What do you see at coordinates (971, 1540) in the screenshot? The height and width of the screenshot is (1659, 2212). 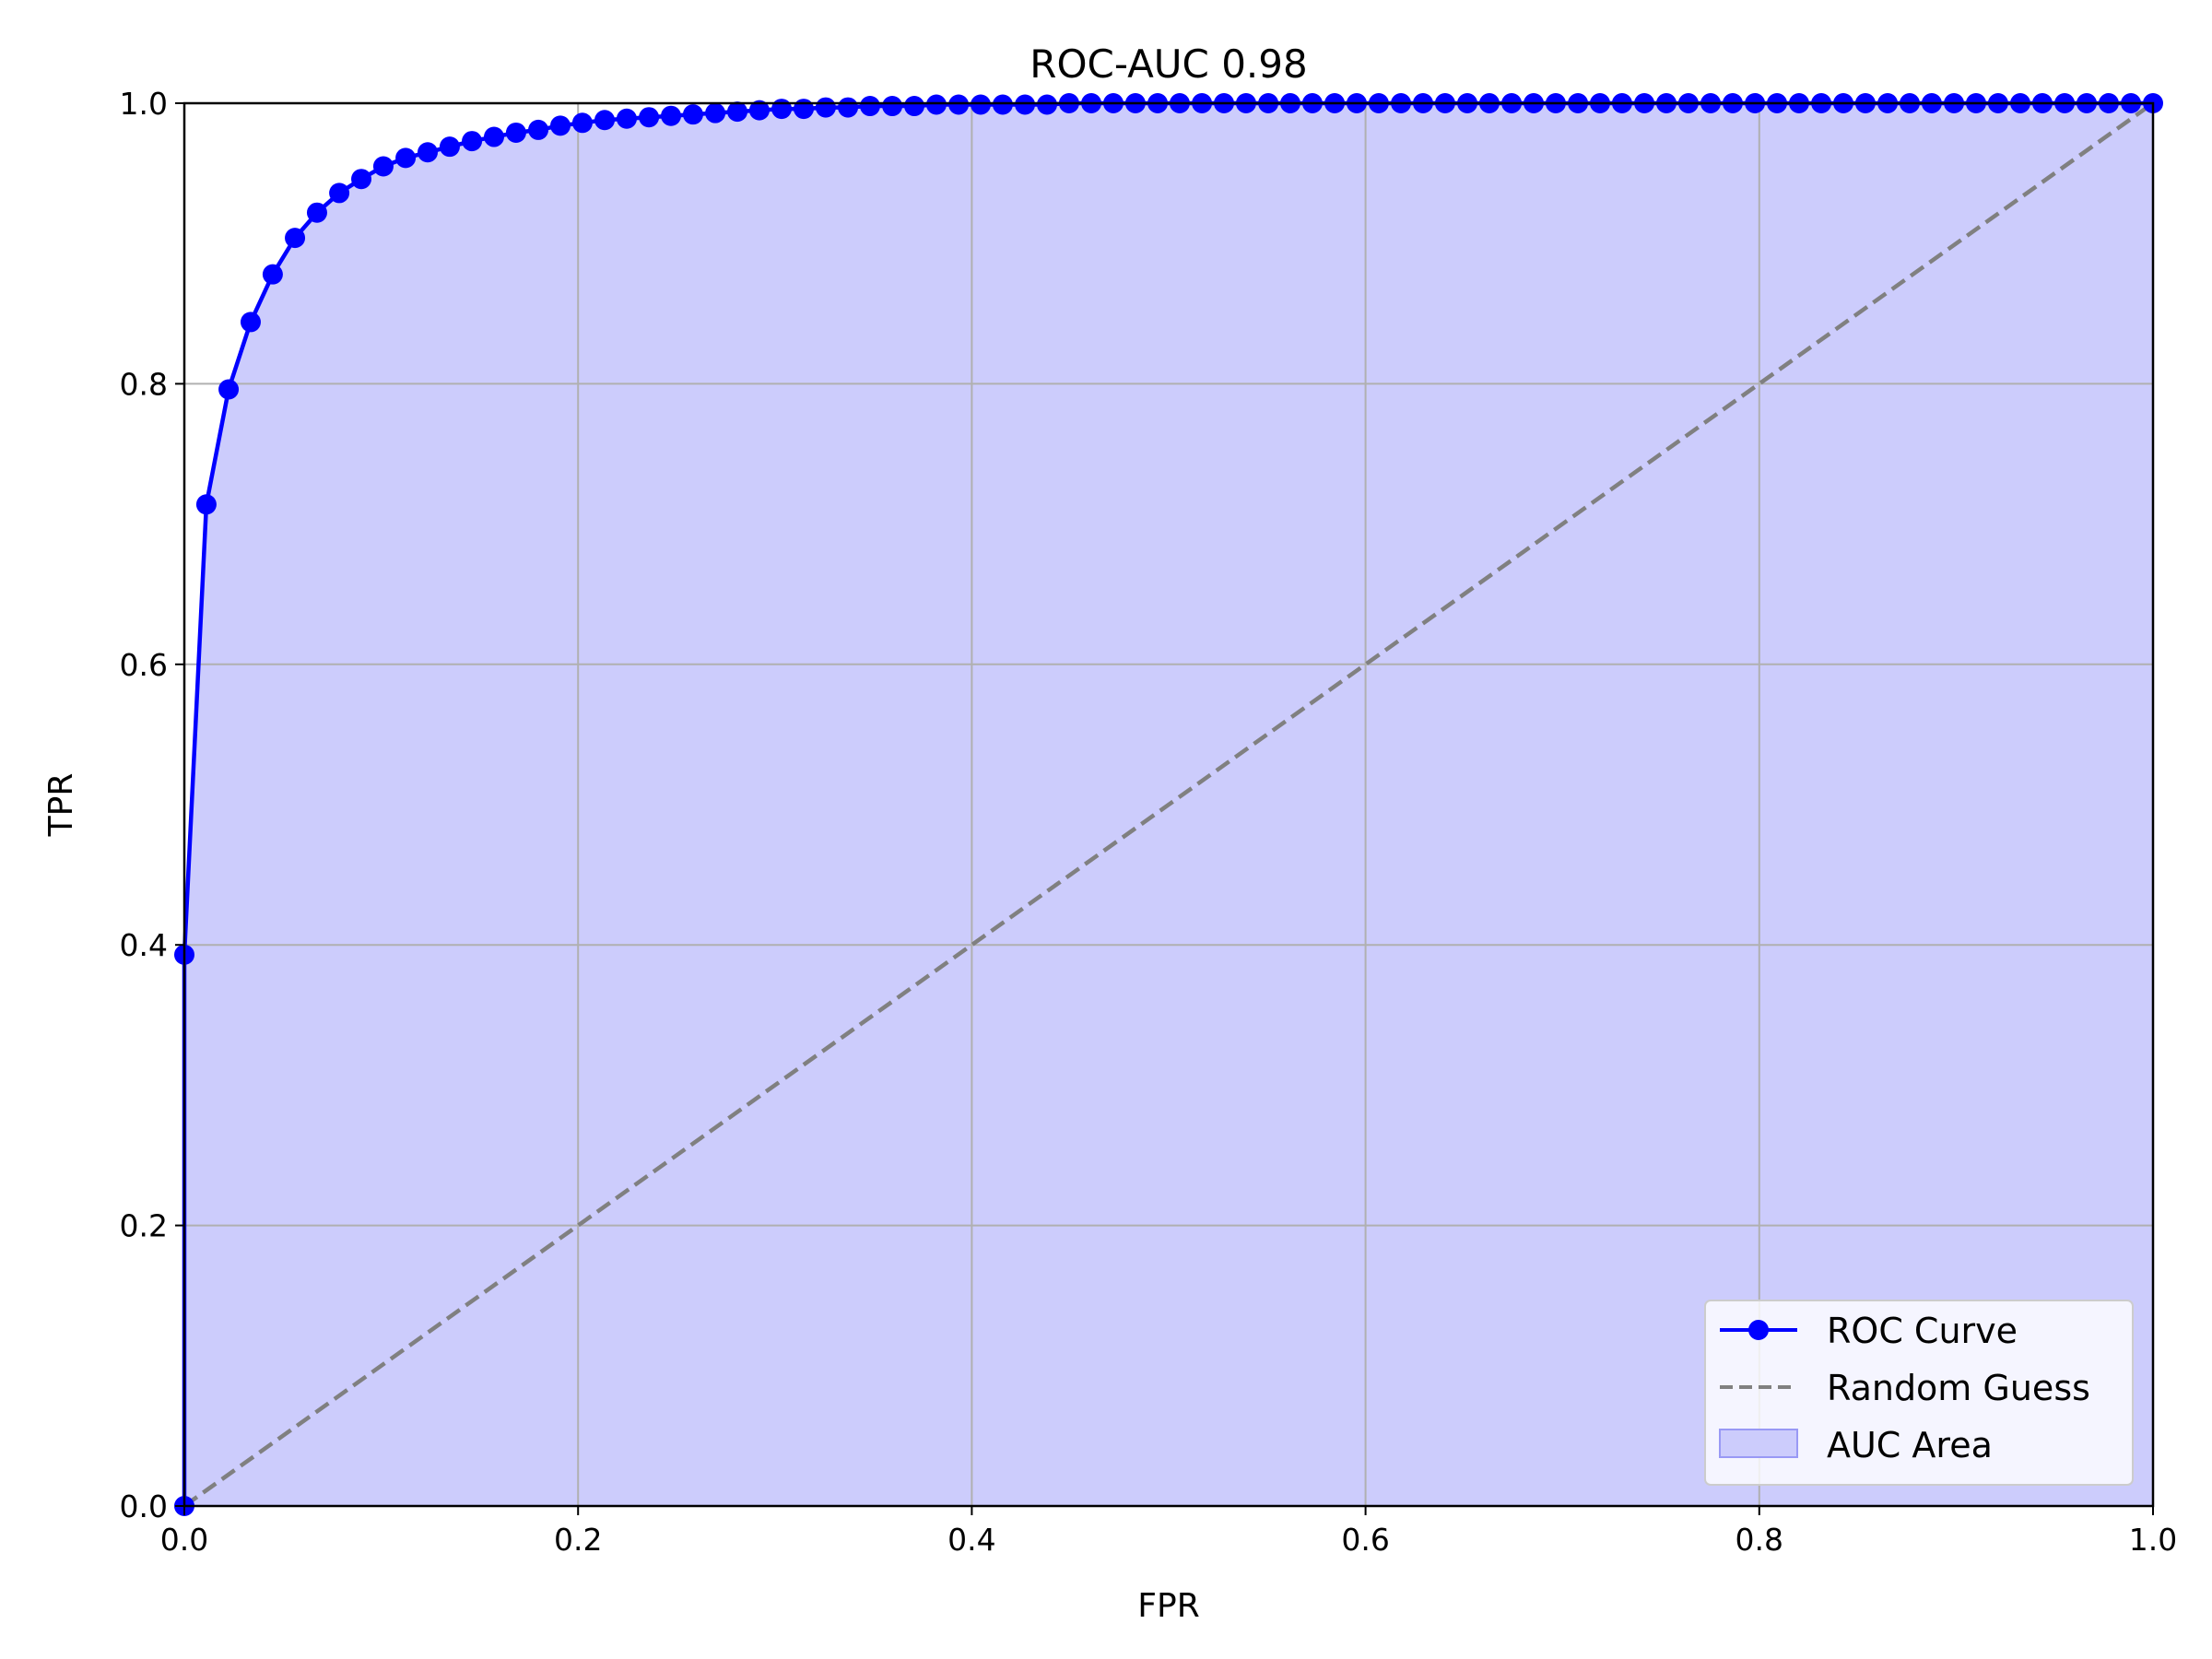 I see `x-tick-label-2: 0.4` at bounding box center [971, 1540].